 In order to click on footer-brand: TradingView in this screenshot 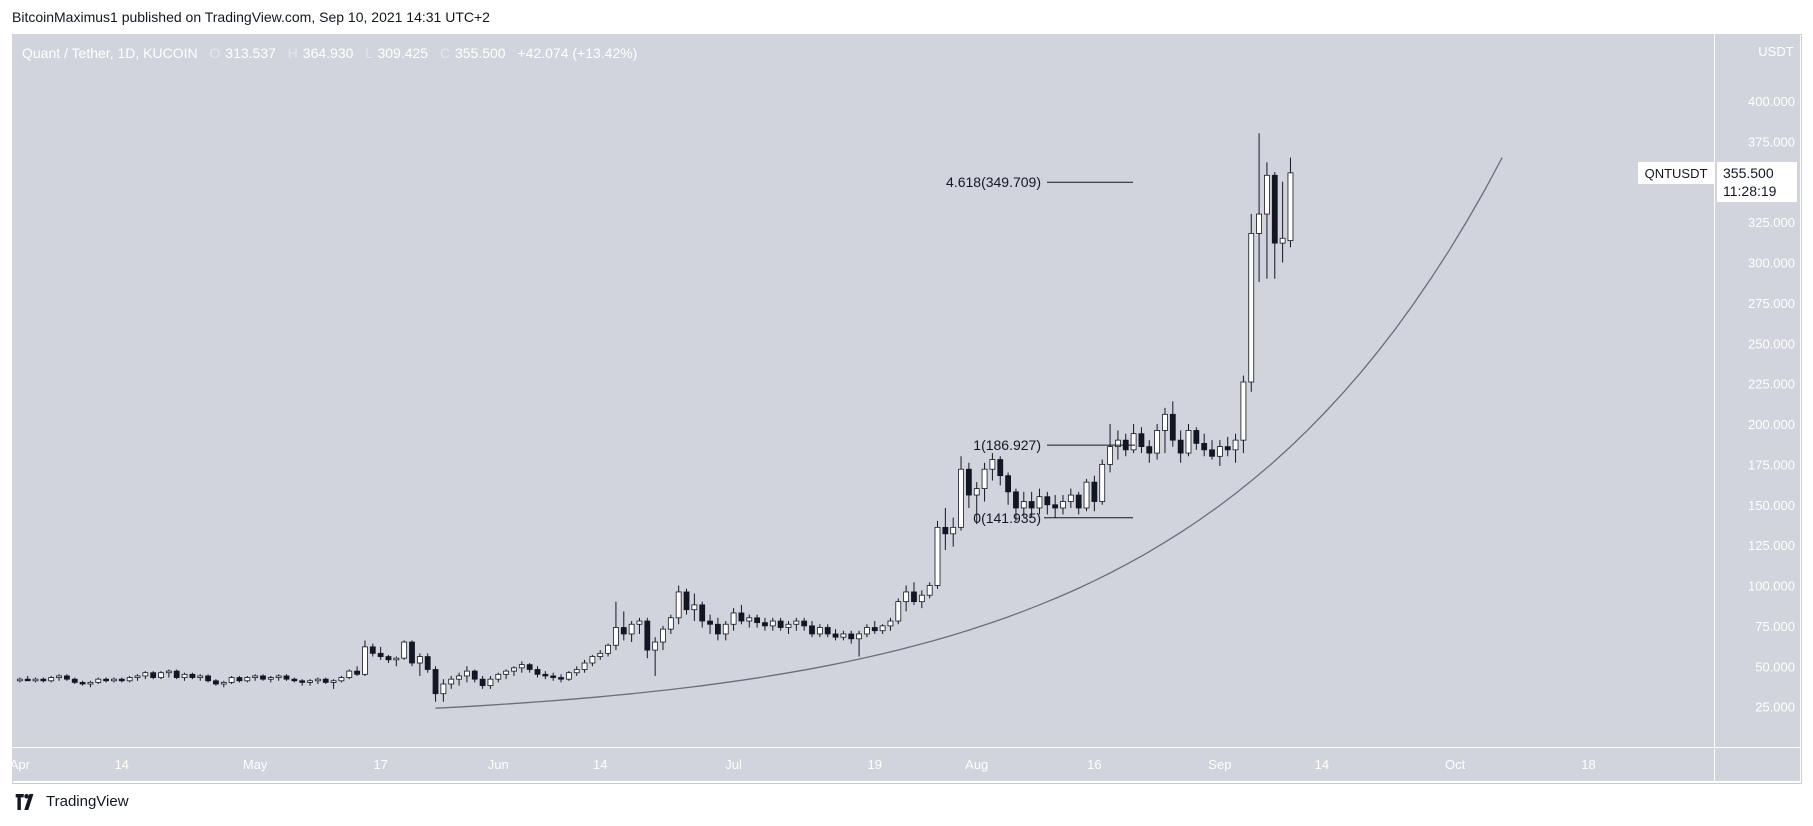, I will do `click(87, 801)`.